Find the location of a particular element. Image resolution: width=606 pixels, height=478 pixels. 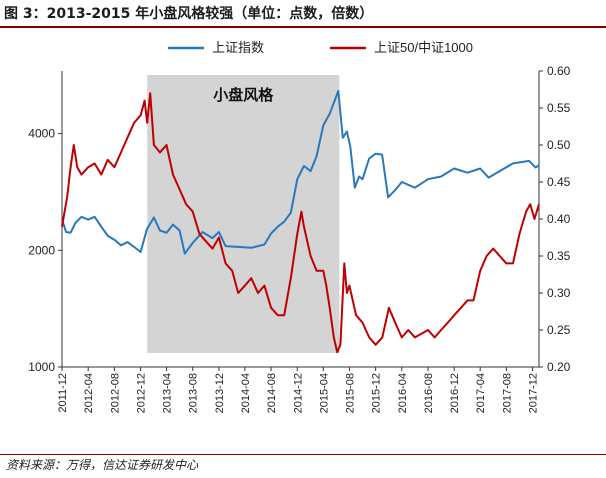

left-tick-label: 1000 is located at coordinates (41, 367).